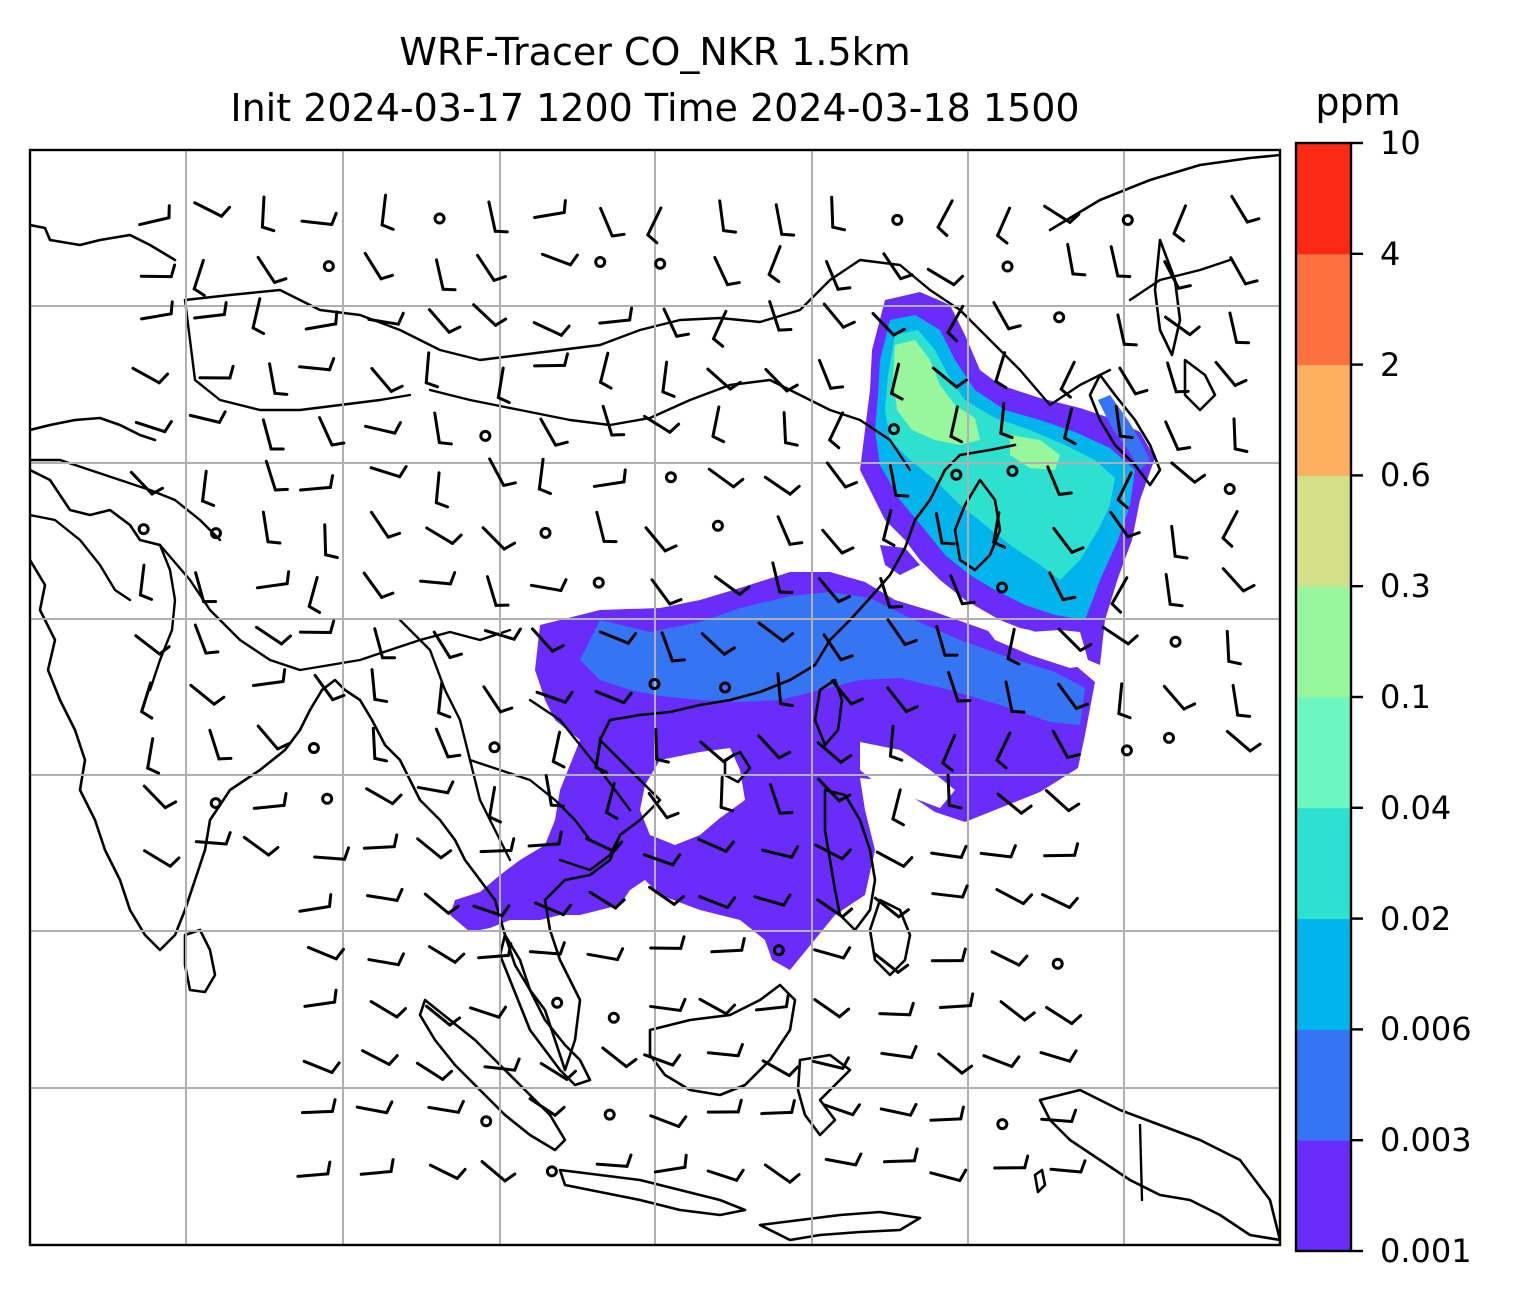 The image size is (1528, 1306). What do you see at coordinates (1040, 1181) in the screenshot?
I see `timor-bit` at bounding box center [1040, 1181].